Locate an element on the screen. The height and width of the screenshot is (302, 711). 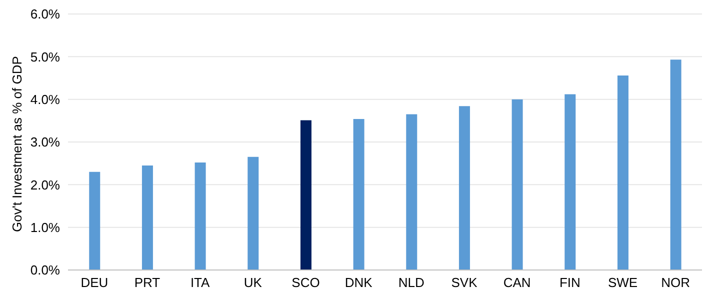
x-tick-label: NLD is located at coordinates (411, 282).